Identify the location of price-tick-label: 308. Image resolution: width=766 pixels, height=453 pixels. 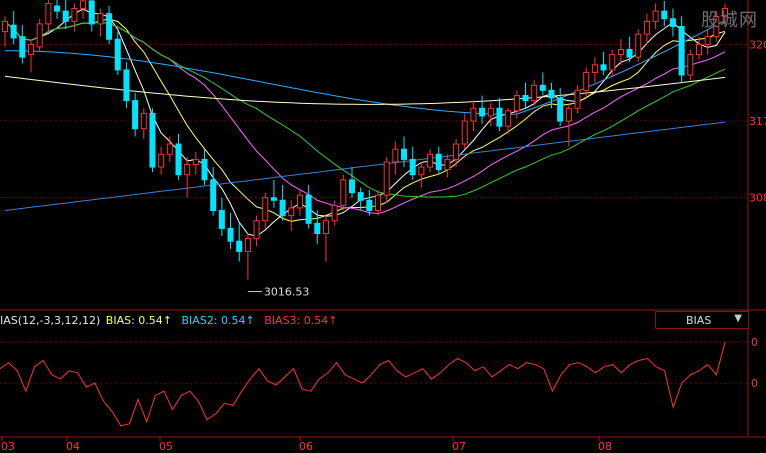
(757, 198).